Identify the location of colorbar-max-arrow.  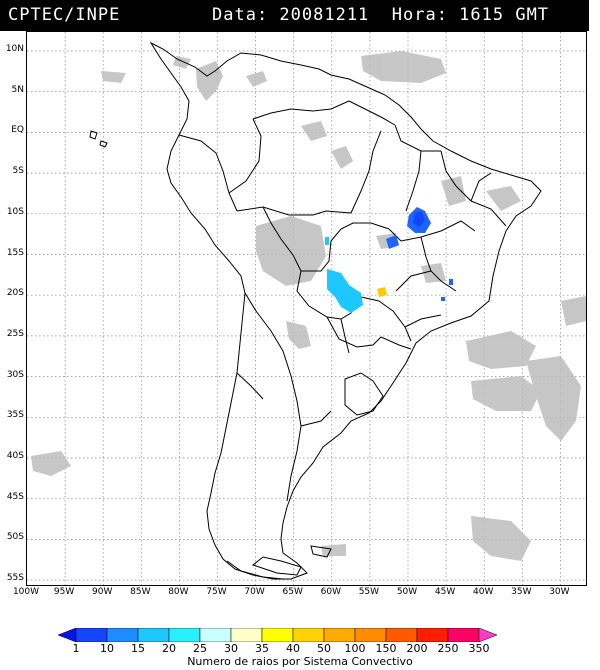
(488, 635).